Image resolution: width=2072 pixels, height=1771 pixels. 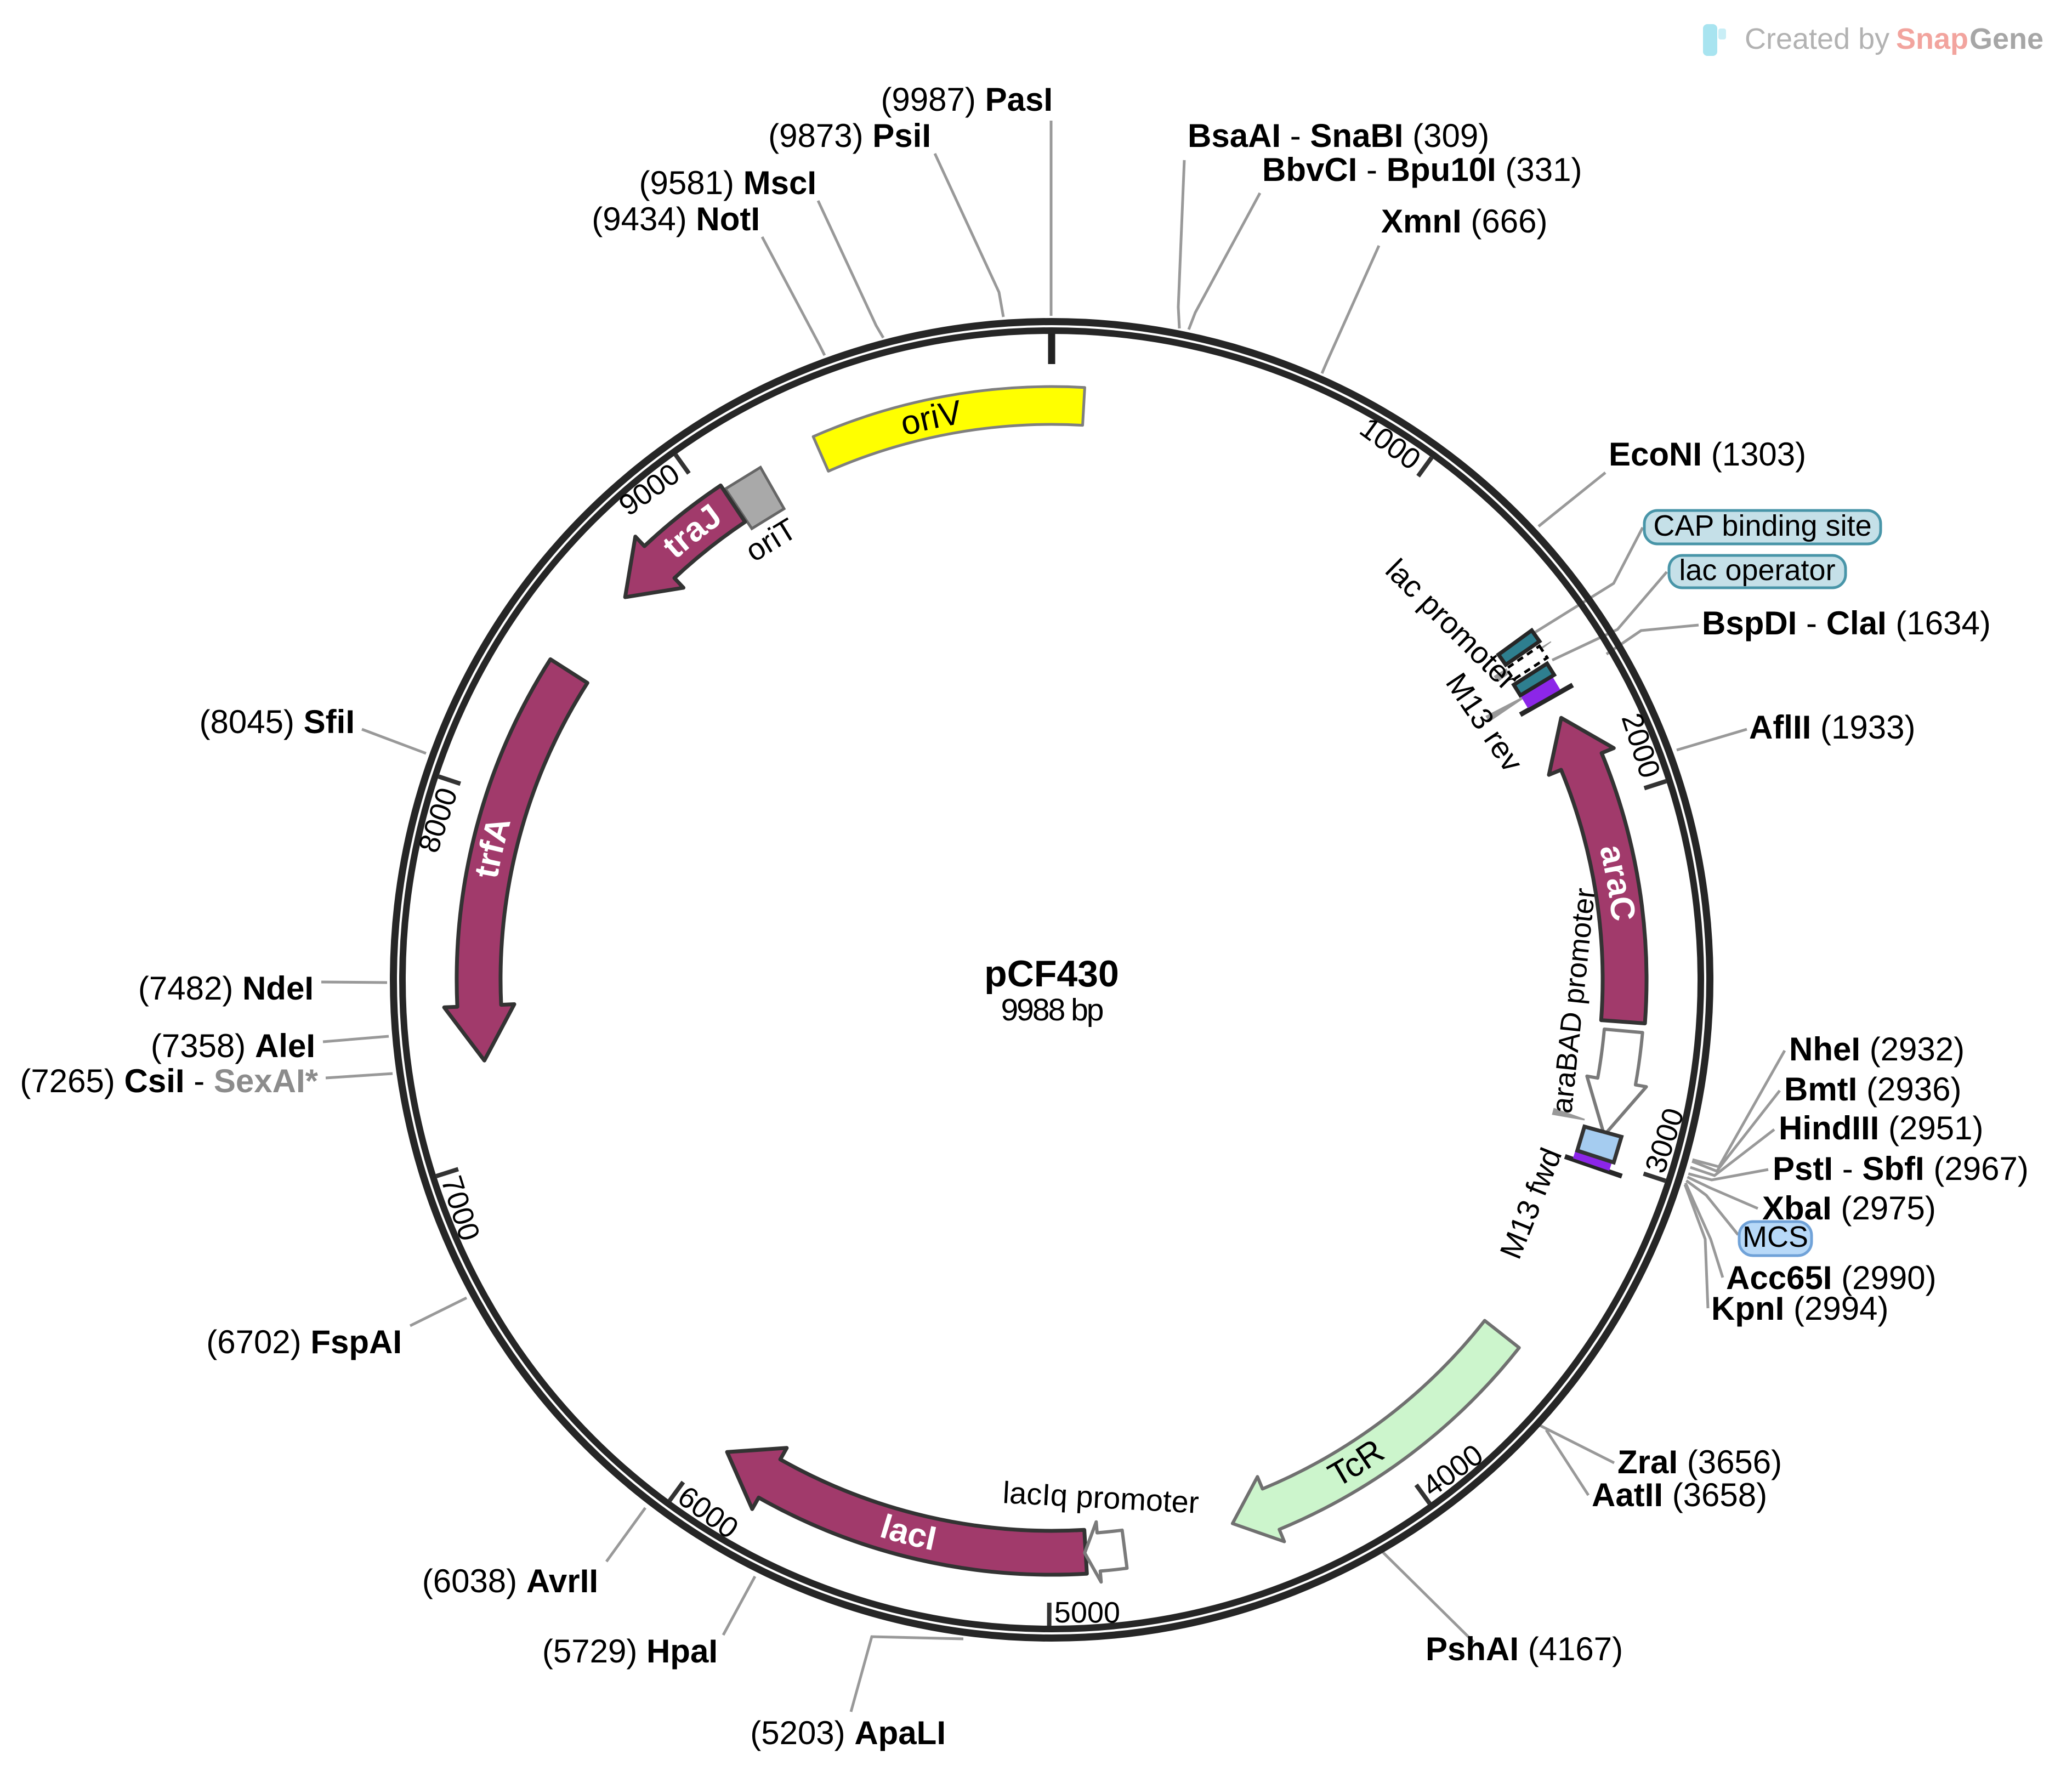 What do you see at coordinates (849, 135) in the screenshot?
I see `svg-text: (9873) PsiI` at bounding box center [849, 135].